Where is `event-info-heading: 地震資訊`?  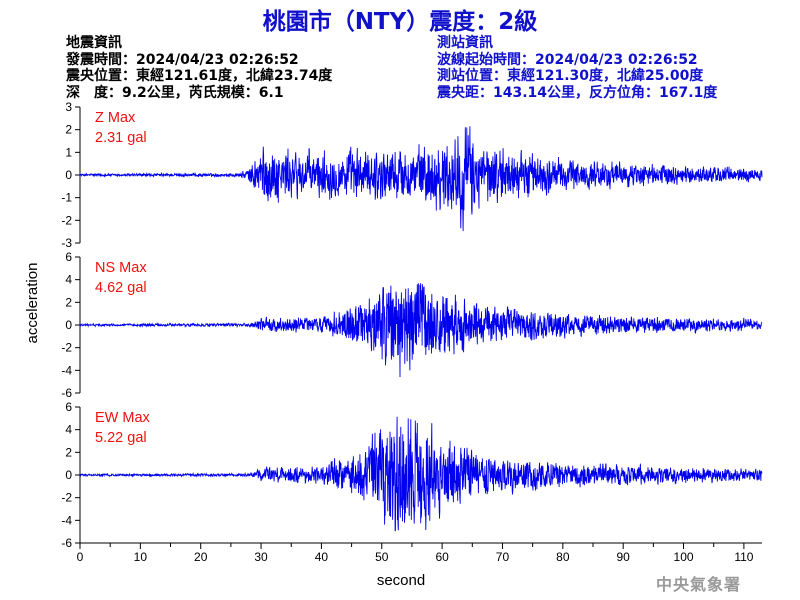
event-info-heading: 地震資訊 is located at coordinates (94, 43).